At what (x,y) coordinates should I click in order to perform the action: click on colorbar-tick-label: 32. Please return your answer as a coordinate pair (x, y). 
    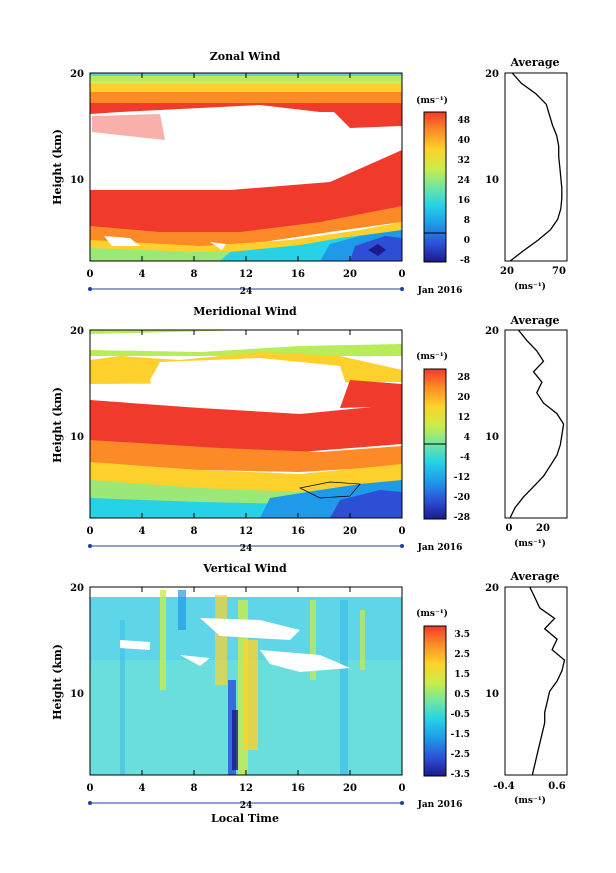
    Looking at the image, I should click on (463, 161).